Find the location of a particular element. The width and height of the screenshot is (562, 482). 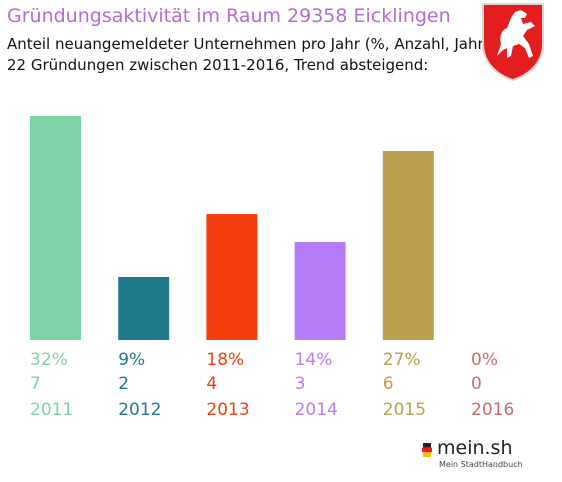

count-label-2013: 4 is located at coordinates (211, 384).